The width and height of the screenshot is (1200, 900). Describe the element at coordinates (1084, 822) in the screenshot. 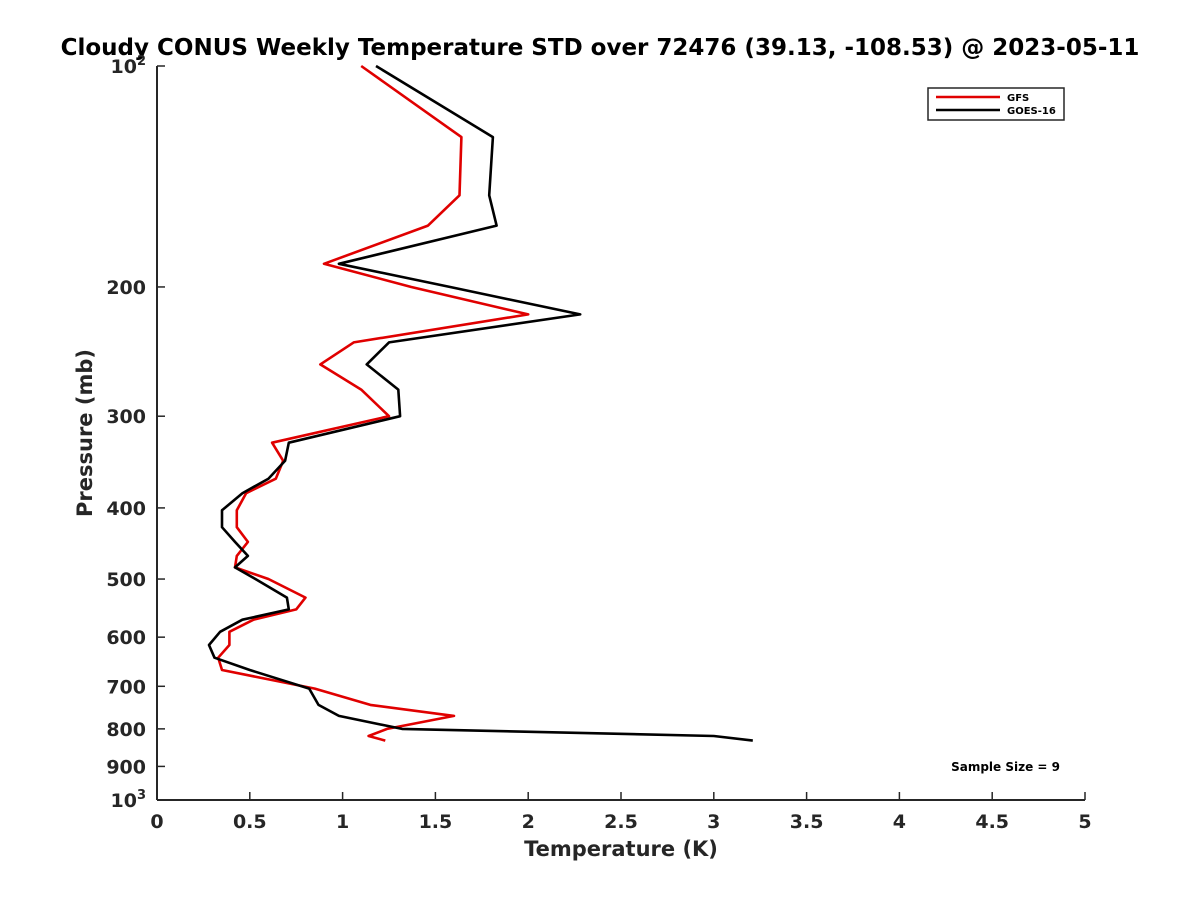

I see `x-tick-label: 5` at that location.